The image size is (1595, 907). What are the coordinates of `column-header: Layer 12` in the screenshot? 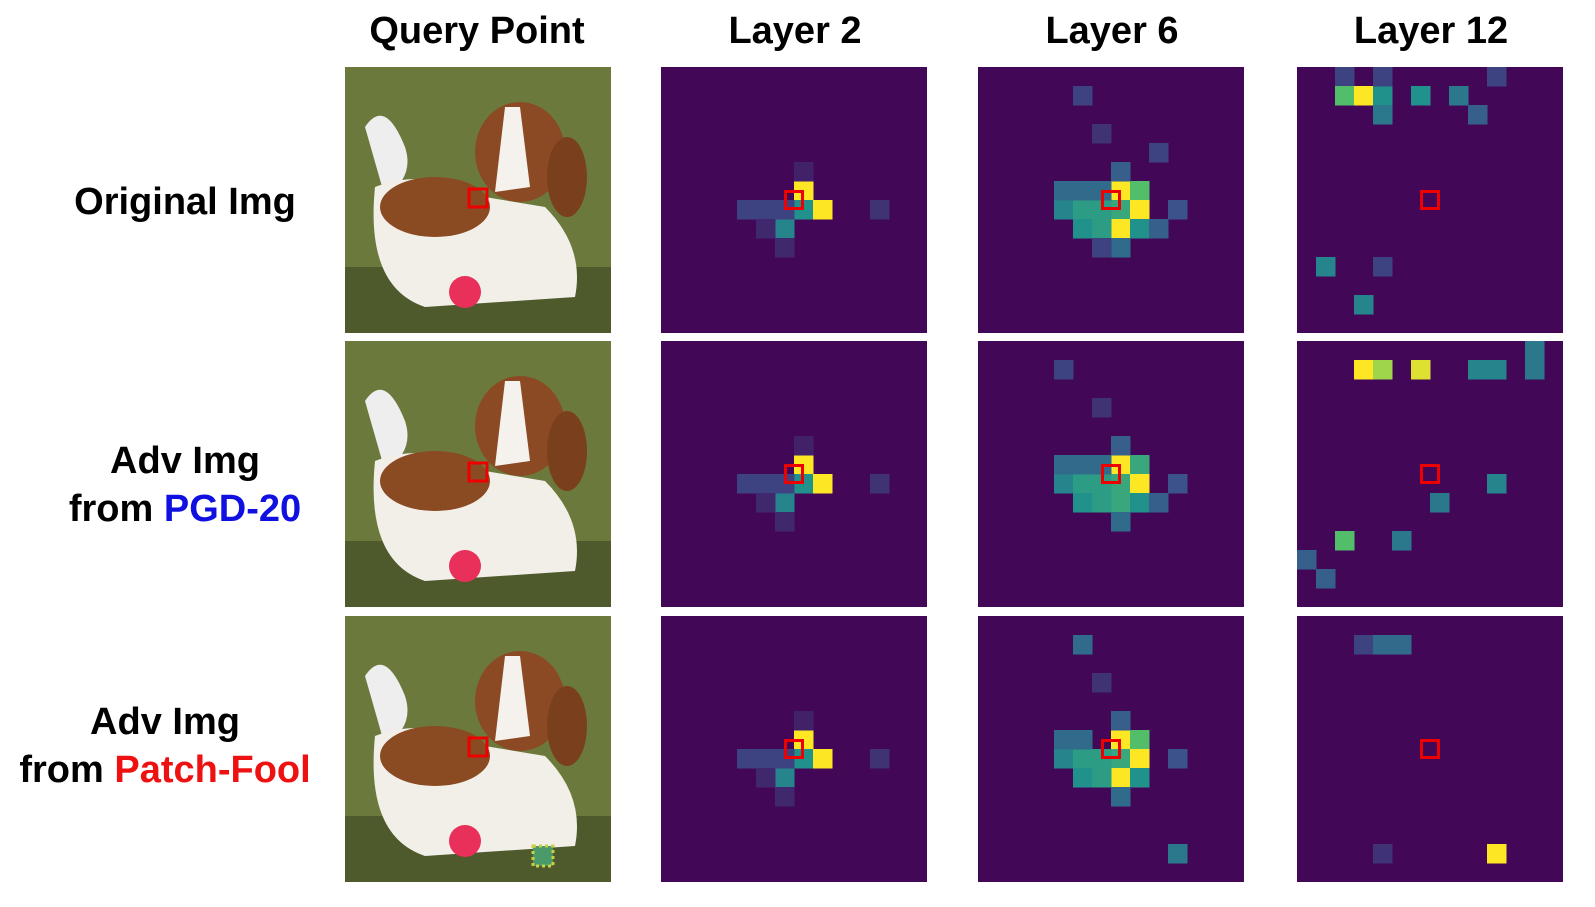 It's located at (1431, 31).